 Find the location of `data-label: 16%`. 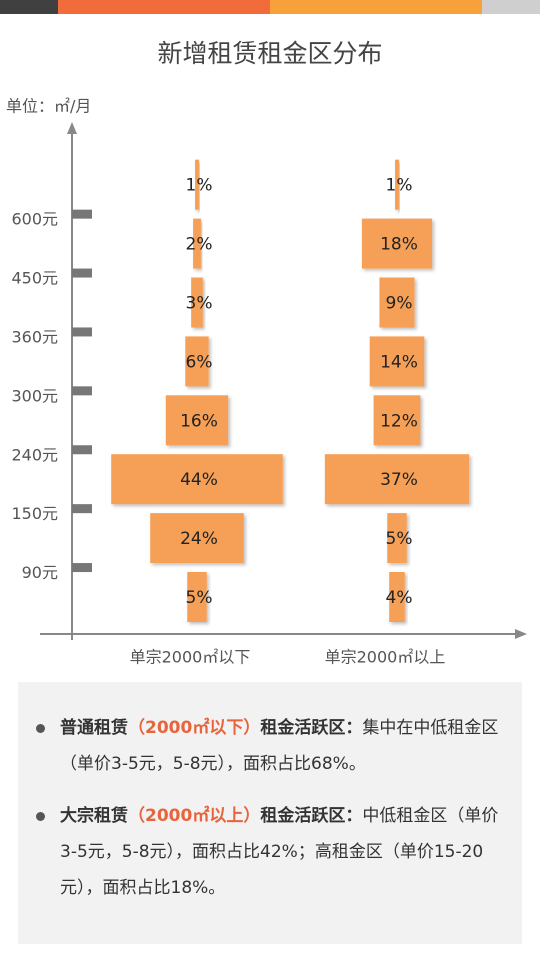

data-label: 16% is located at coordinates (199, 421).